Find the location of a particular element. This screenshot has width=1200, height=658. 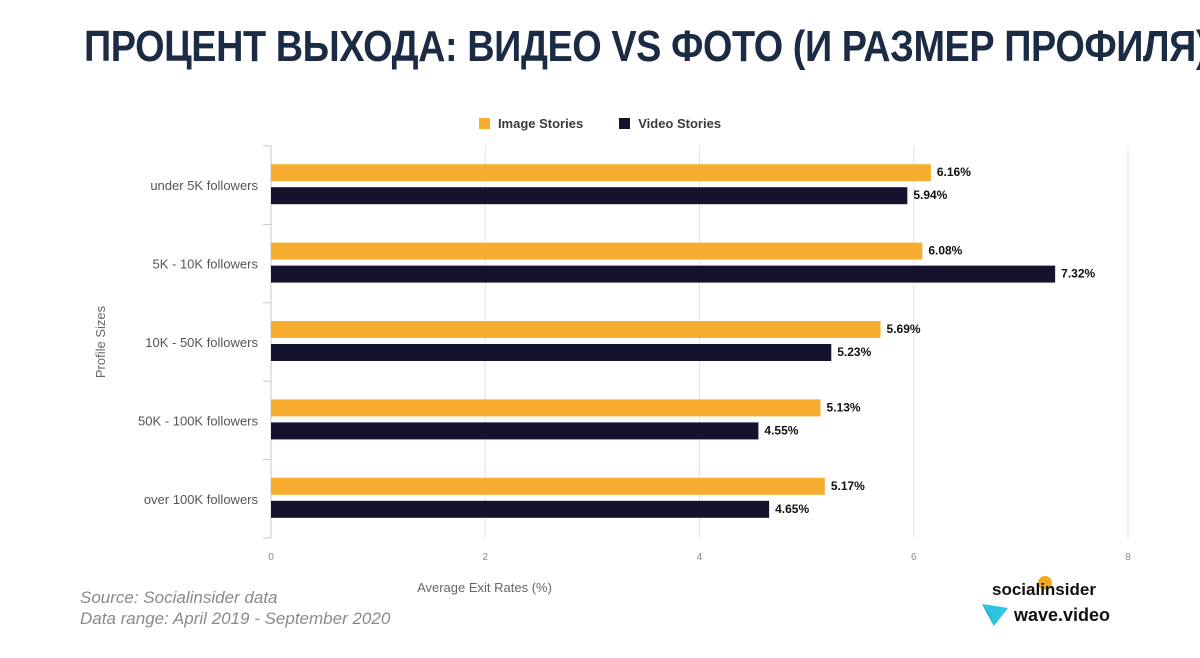

wave-video-icon is located at coordinates (995, 615).